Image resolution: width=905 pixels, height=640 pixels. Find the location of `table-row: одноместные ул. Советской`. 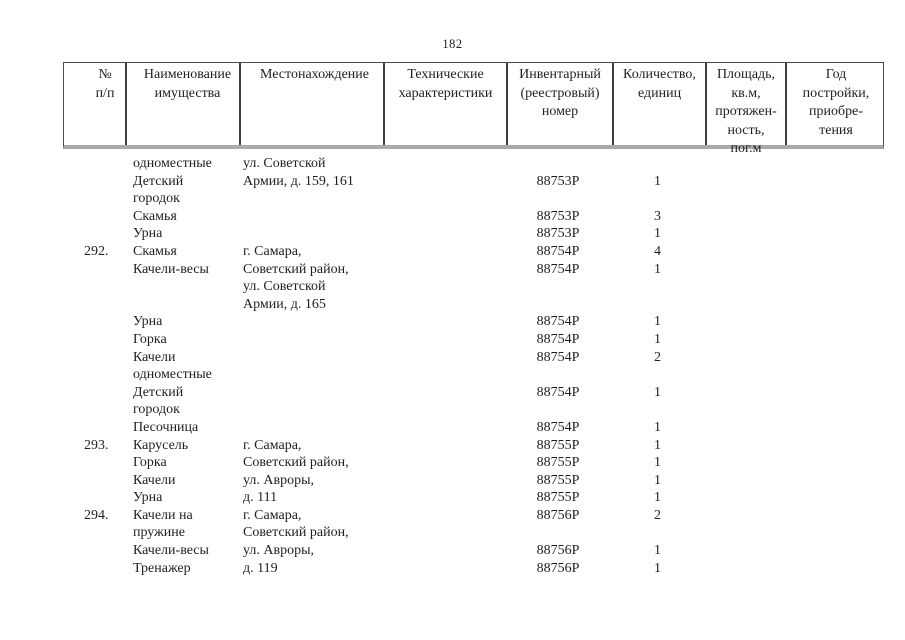

table-row: одноместные ул. Советской is located at coordinates (474, 164).